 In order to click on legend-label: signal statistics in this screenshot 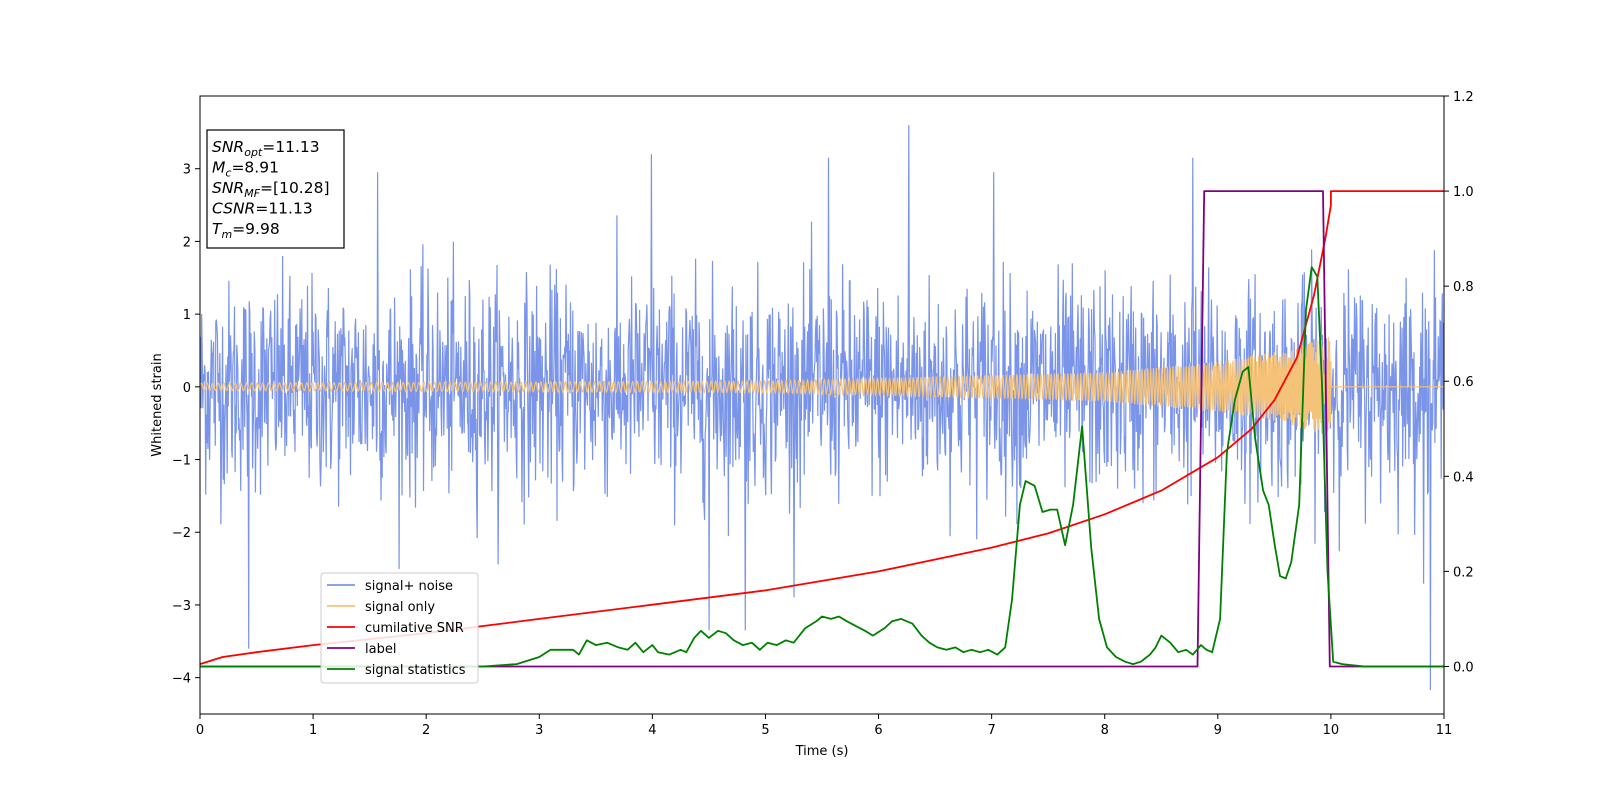, I will do `click(415, 670)`.